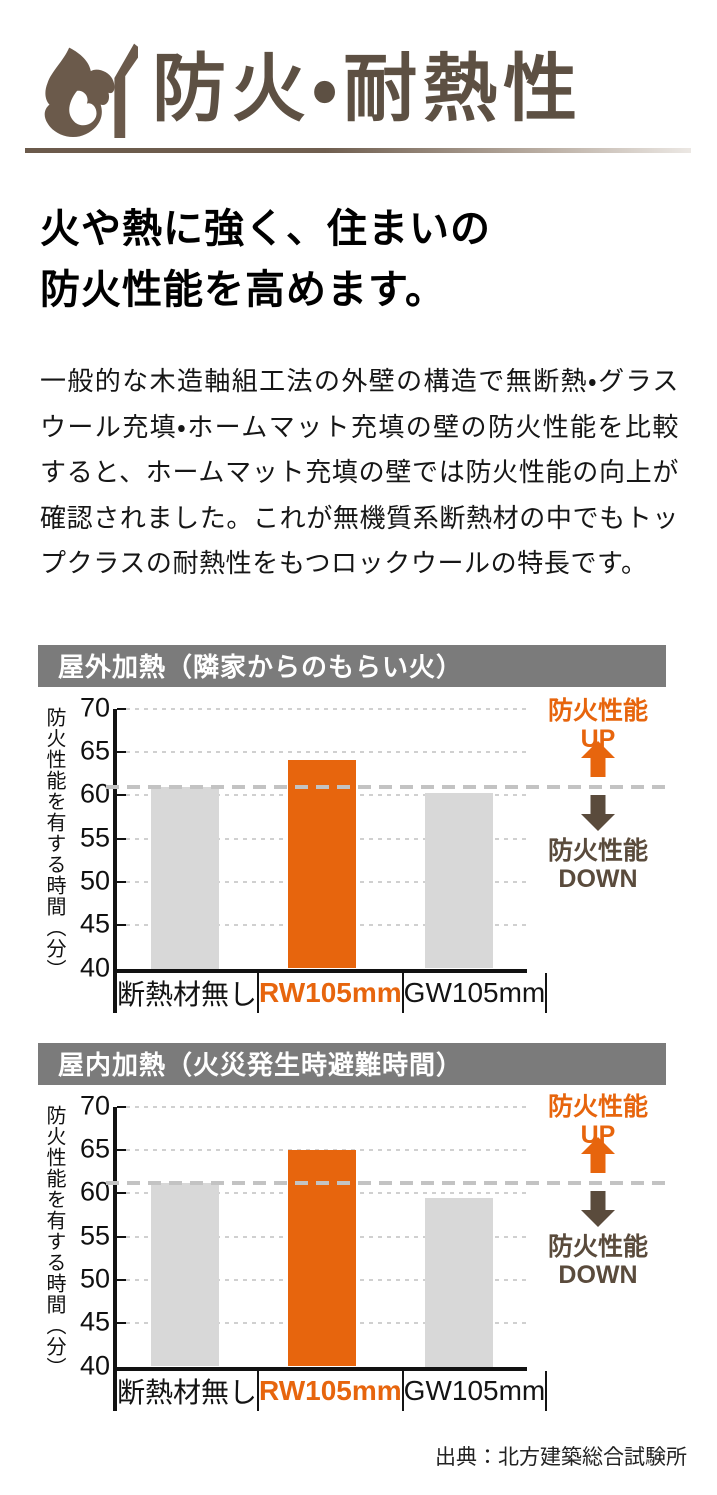 This screenshot has width=717, height=1495. I want to click on page-title: 防火・耐熱性, so click(368, 90).